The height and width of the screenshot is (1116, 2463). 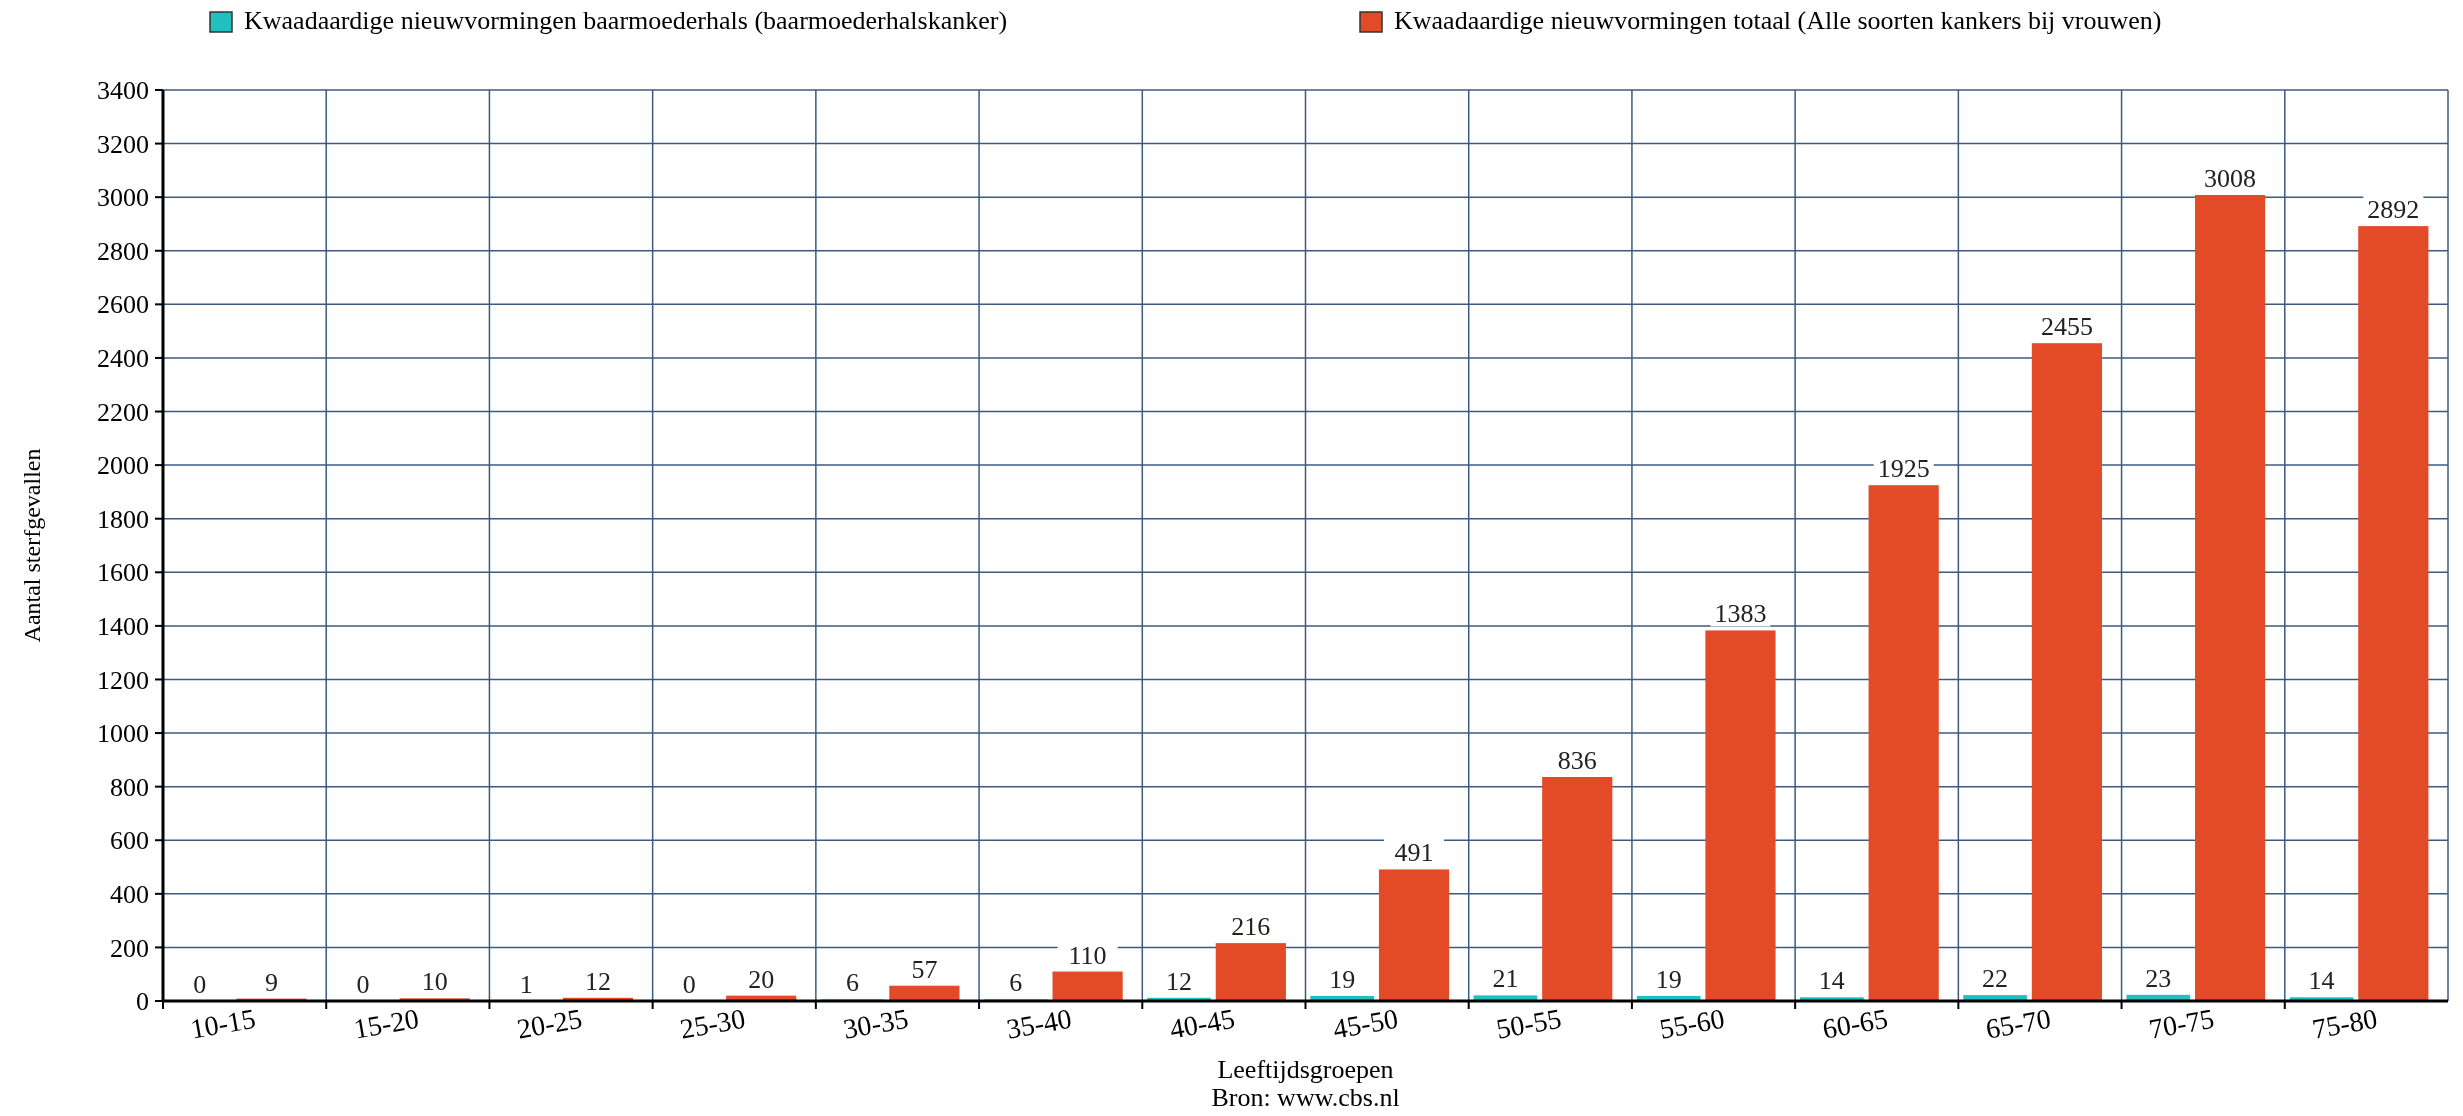 I want to click on legend-label: Kwaadaardige nieuwvormingen totaal (Alle soorten kankers bij vrouwen), so click(x=1778, y=20).